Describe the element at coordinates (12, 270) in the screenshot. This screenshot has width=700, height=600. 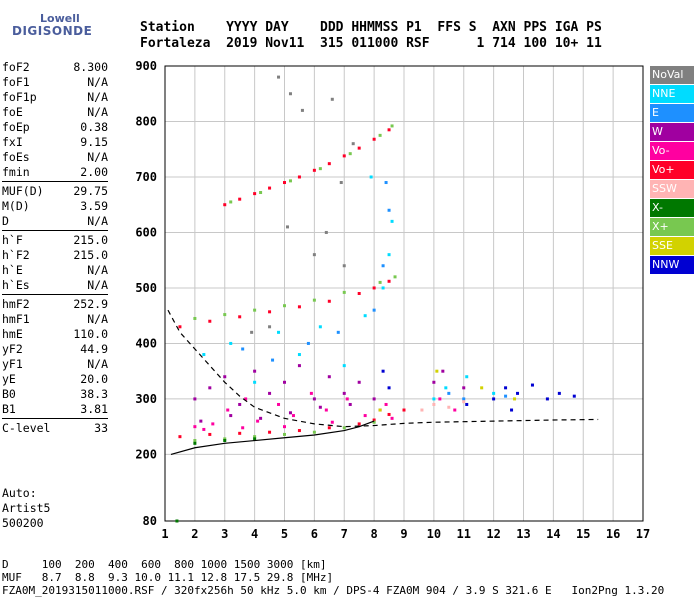
I see `param-name: h`E` at that location.